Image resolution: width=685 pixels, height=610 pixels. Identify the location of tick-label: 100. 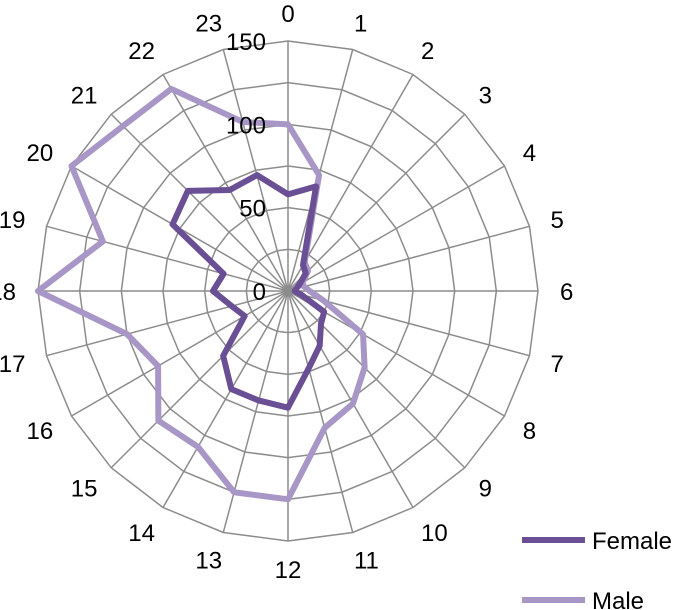
(246, 125).